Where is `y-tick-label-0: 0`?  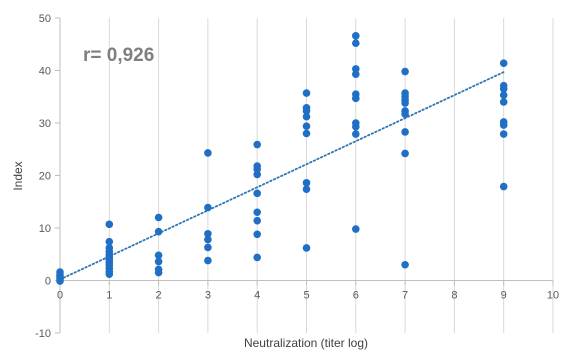
y-tick-label-0: 0 is located at coordinates (48, 282).